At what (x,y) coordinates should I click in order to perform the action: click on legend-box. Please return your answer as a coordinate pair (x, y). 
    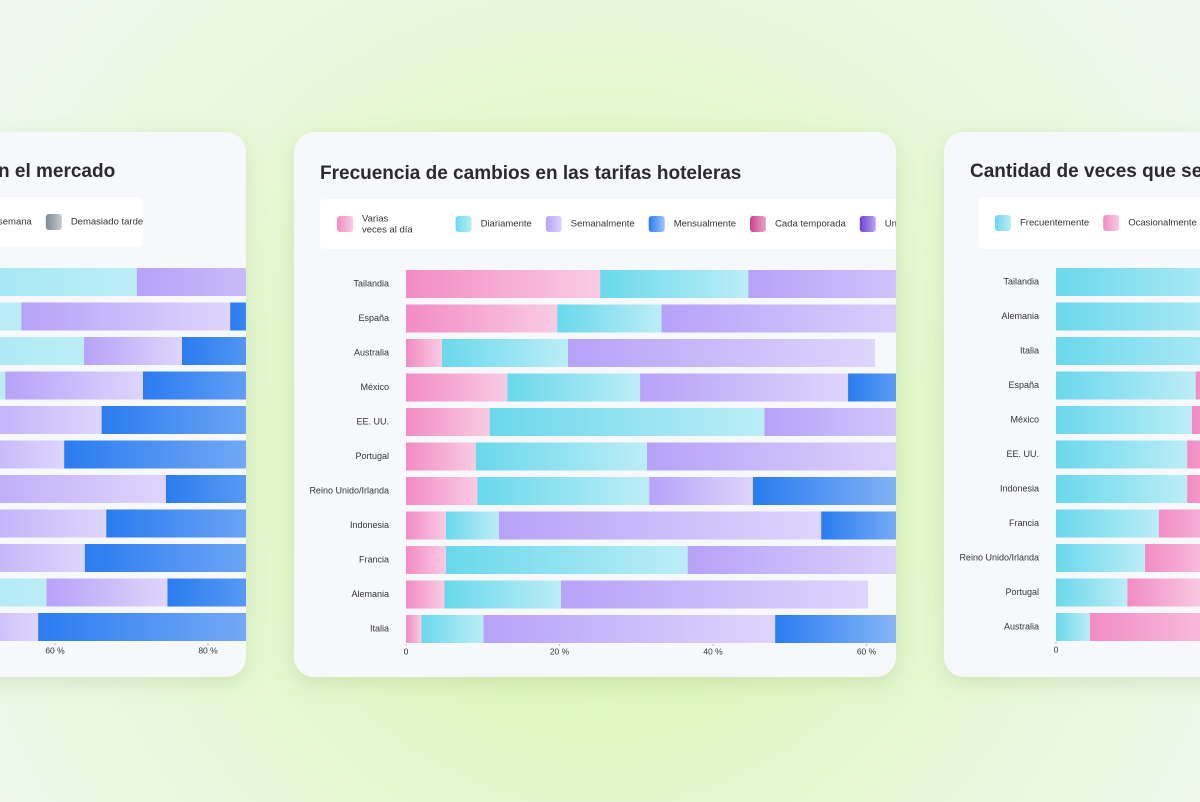
    Looking at the image, I should click on (608, 224).